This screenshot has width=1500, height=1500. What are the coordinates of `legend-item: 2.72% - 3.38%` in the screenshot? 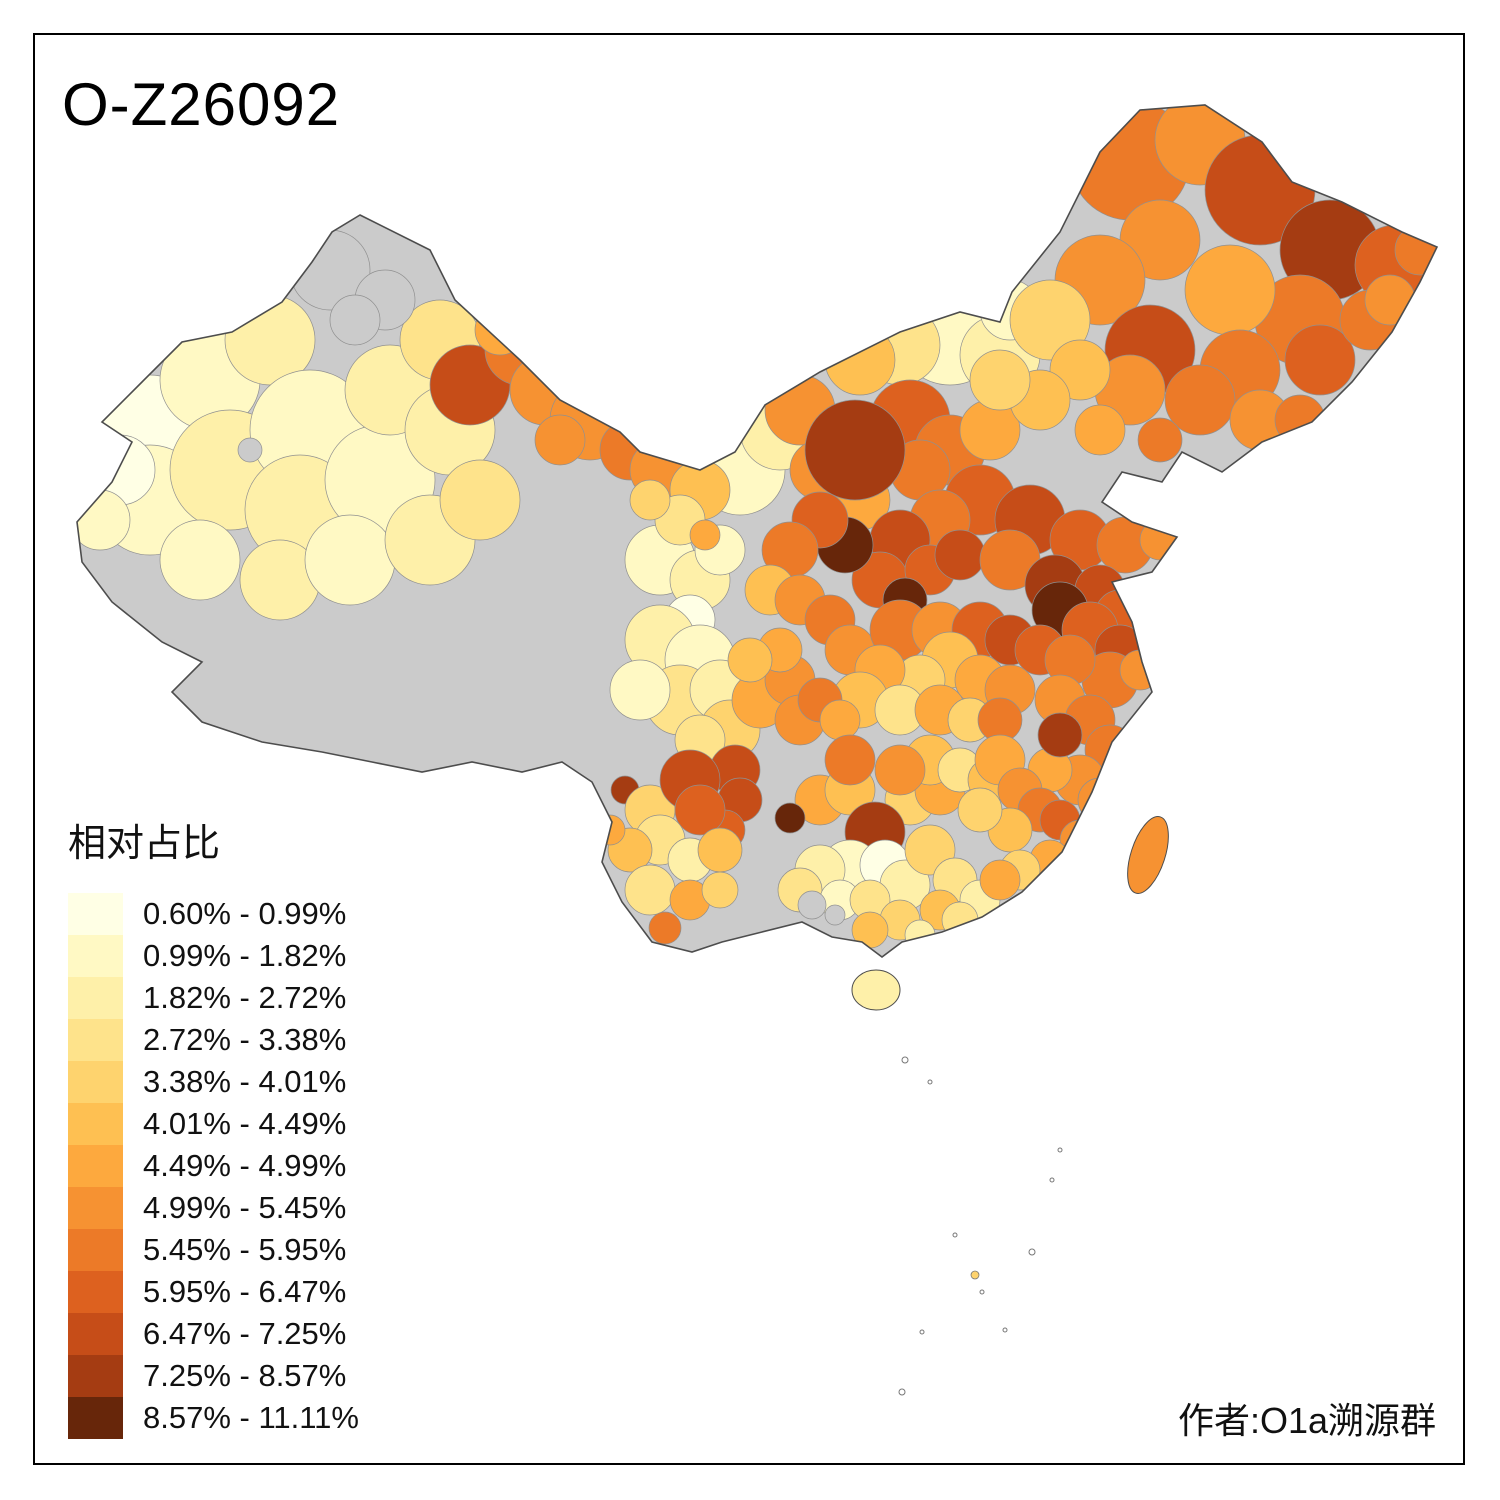 It's located at (268, 1040).